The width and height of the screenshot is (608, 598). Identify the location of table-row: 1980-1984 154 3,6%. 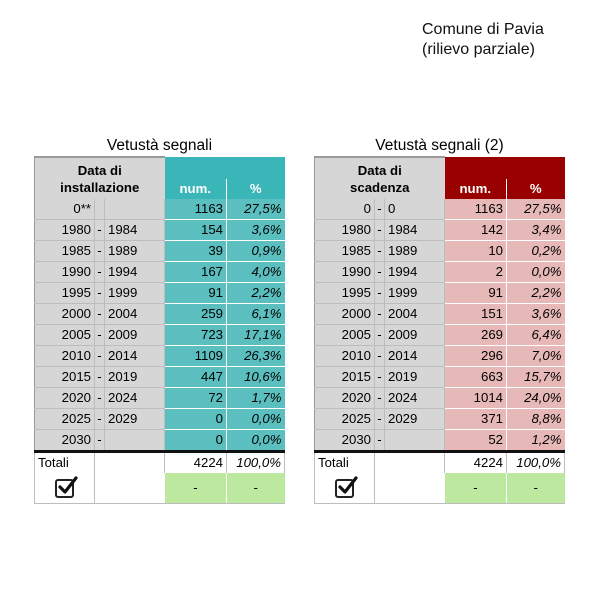
(159, 230).